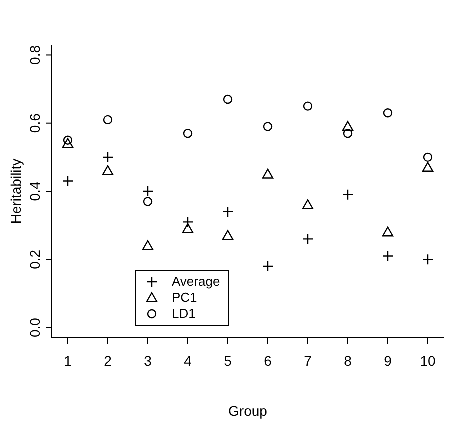 The height and width of the screenshot is (426, 472). I want to click on x-tick-label: 4, so click(188, 360).